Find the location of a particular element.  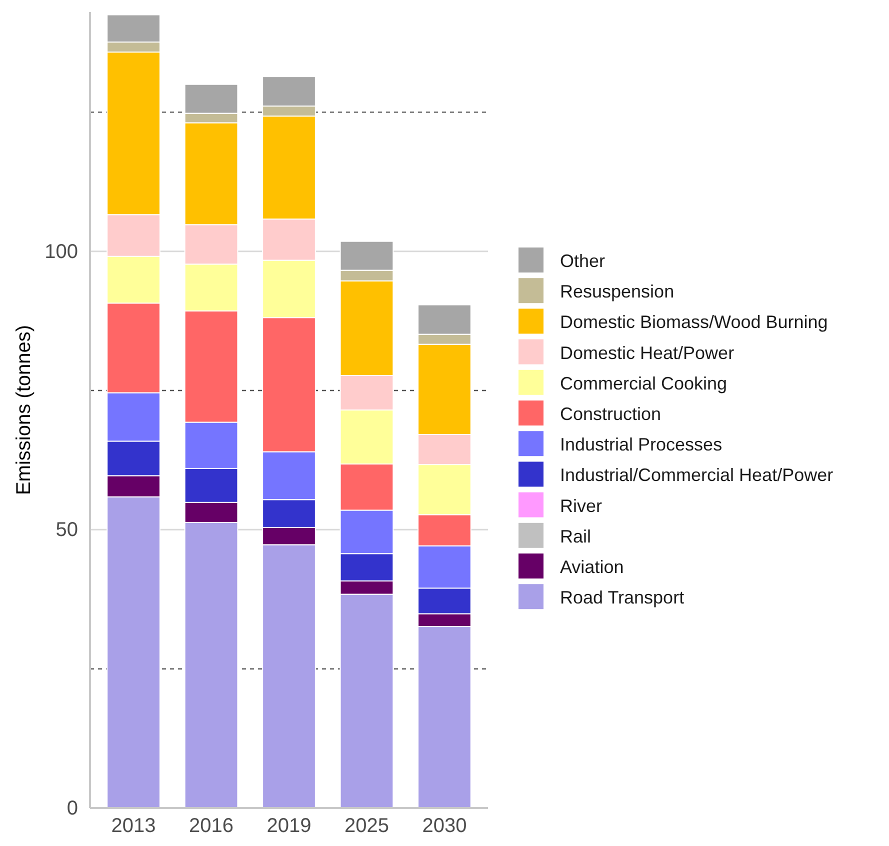

x-tick-label: 2013 is located at coordinates (133, 826).